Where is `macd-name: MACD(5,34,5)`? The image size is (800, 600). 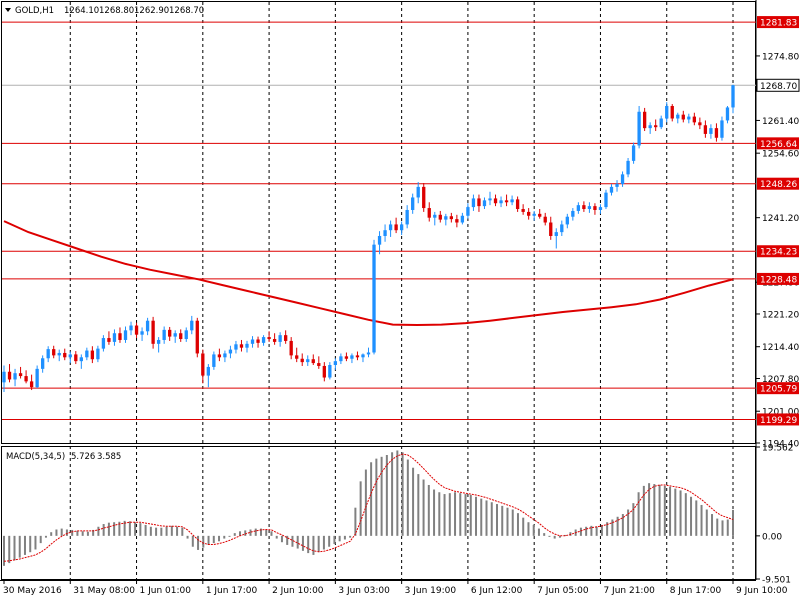 macd-name: MACD(5,34,5) is located at coordinates (35, 457).